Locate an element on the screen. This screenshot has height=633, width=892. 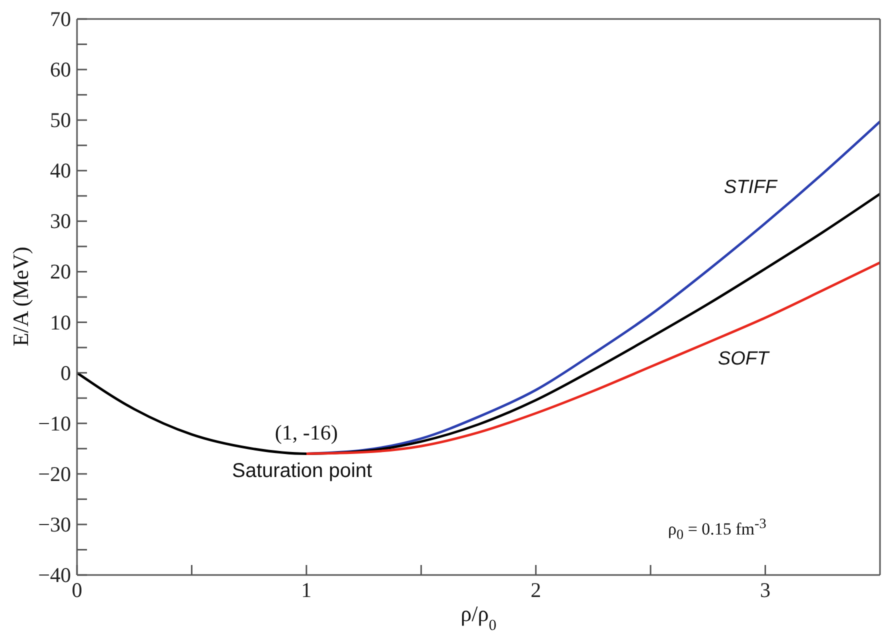
annotation: Saturation point is located at coordinates (302, 471).